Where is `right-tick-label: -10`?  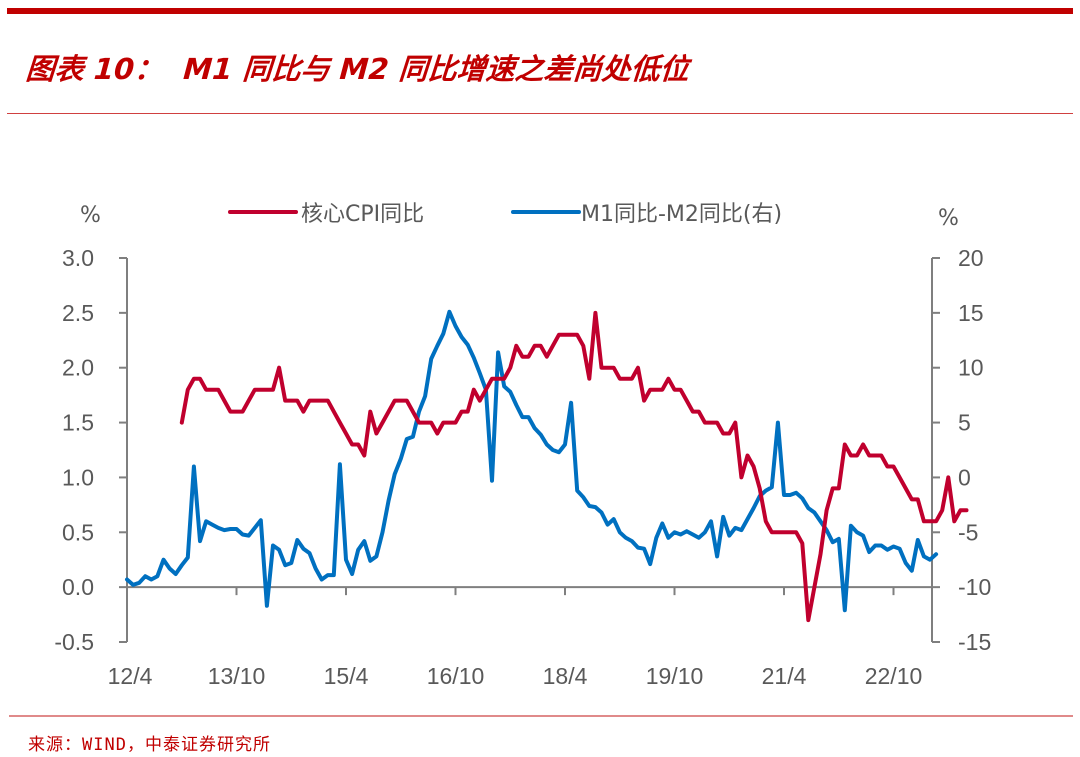 right-tick-label: -10 is located at coordinates (974, 587).